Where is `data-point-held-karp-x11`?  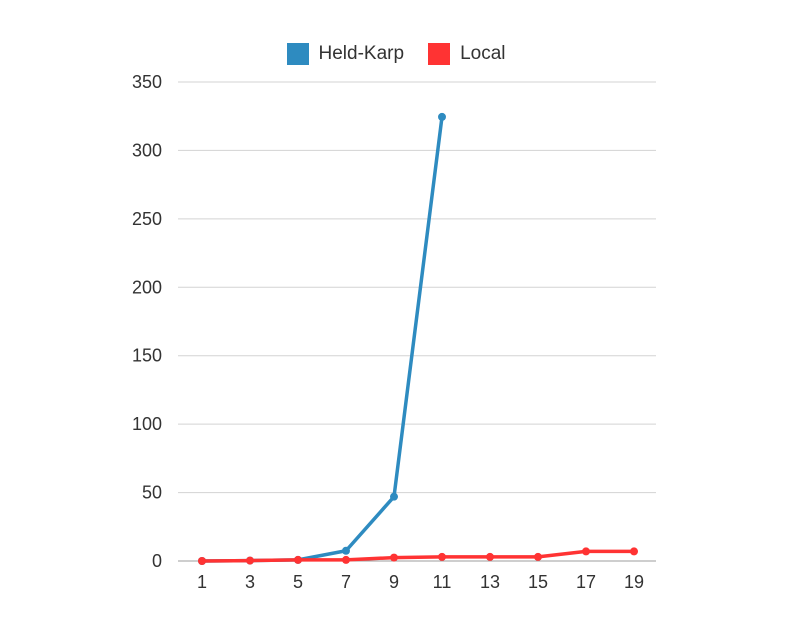
data-point-held-karp-x11 is located at coordinates (442, 116).